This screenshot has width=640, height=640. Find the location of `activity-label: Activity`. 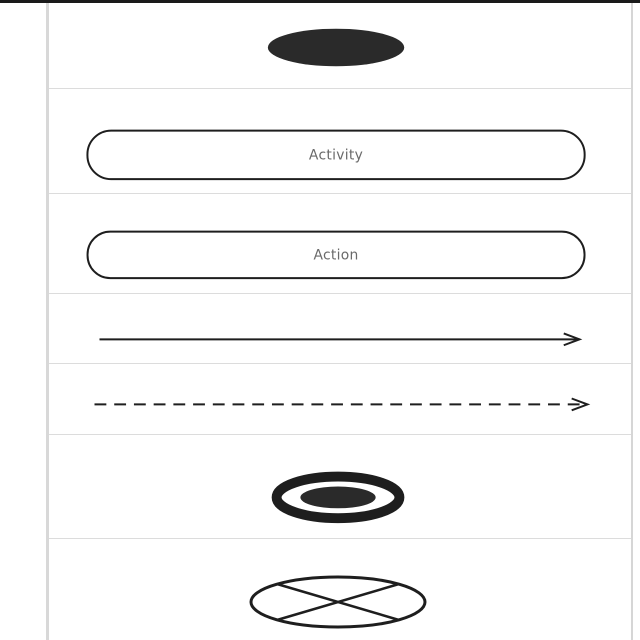

activity-label: Activity is located at coordinates (336, 155).